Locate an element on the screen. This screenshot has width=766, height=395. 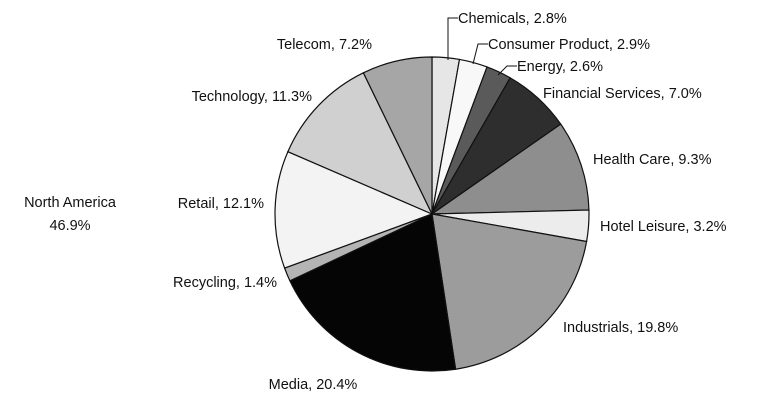
slice-label-hotel-leisure: Hotel Leisure, 3.2% is located at coordinates (663, 227).